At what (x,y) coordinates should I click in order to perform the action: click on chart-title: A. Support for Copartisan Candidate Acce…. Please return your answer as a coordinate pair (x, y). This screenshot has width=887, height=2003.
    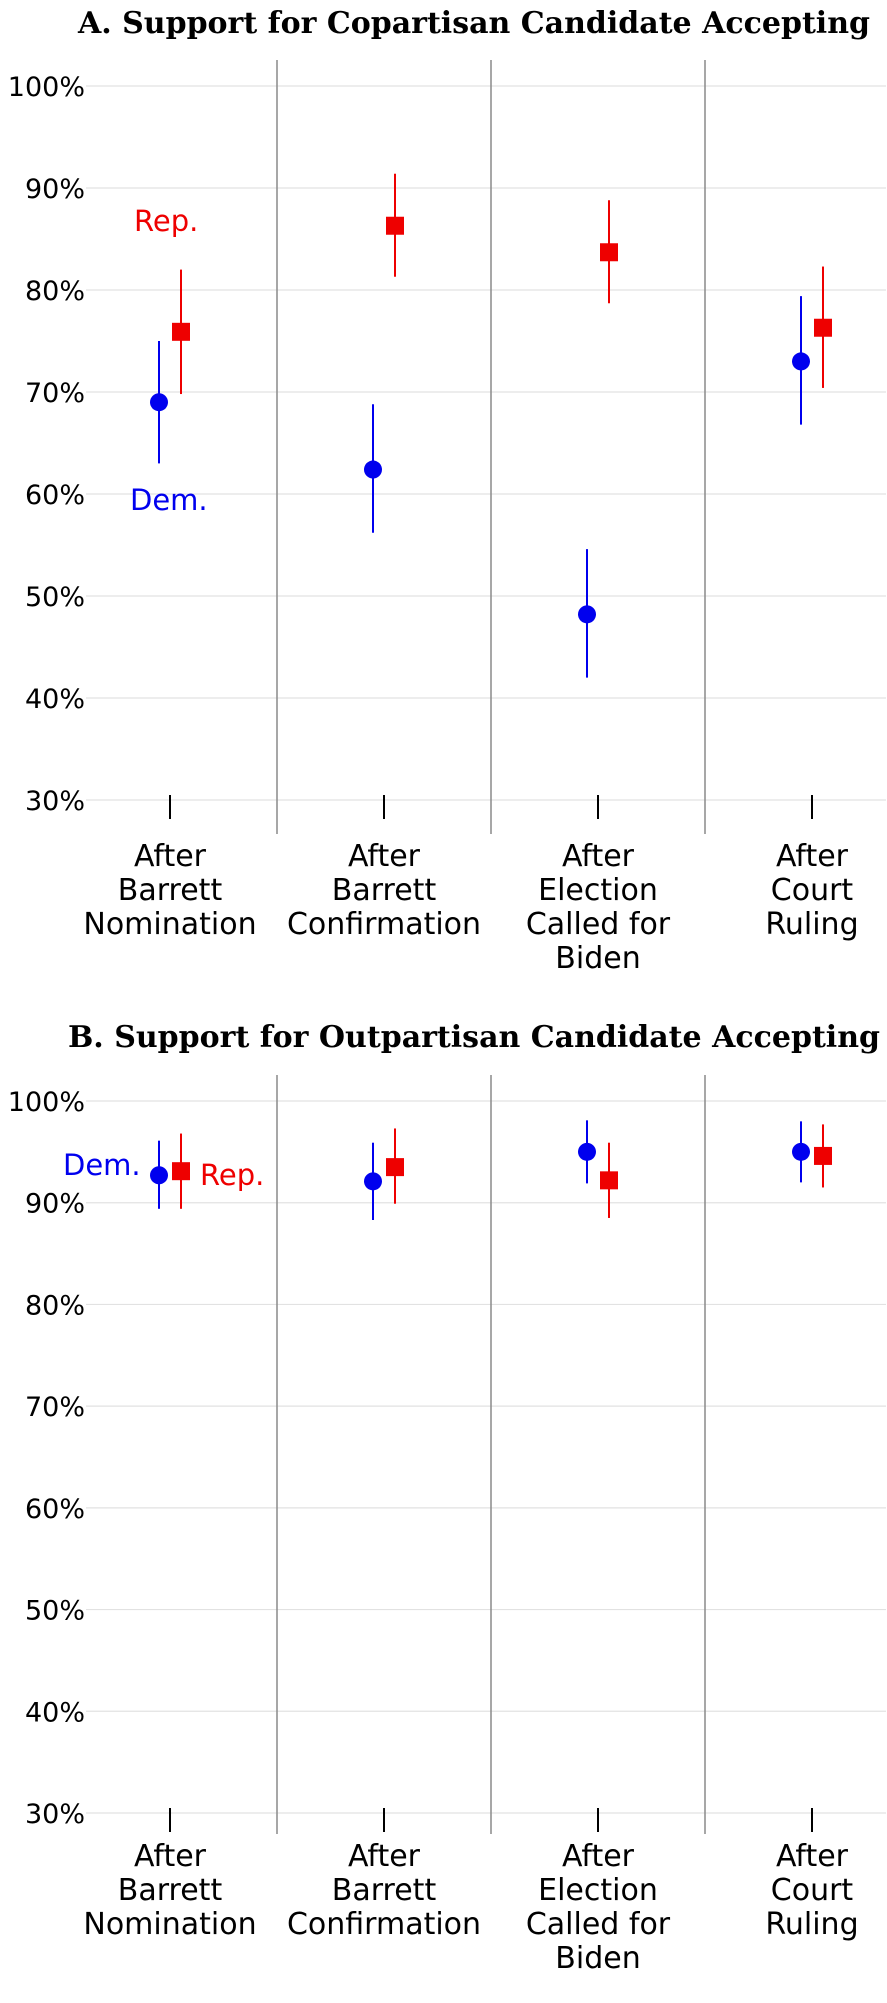
    Looking at the image, I should click on (473, 23).